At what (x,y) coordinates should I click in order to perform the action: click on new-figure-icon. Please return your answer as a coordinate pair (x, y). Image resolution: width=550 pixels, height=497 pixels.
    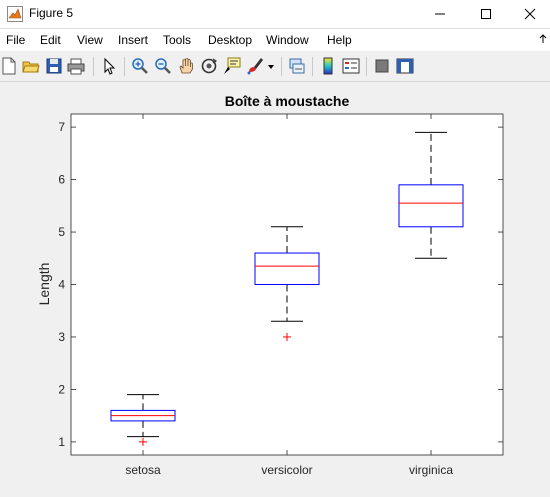
    Looking at the image, I should click on (9, 66).